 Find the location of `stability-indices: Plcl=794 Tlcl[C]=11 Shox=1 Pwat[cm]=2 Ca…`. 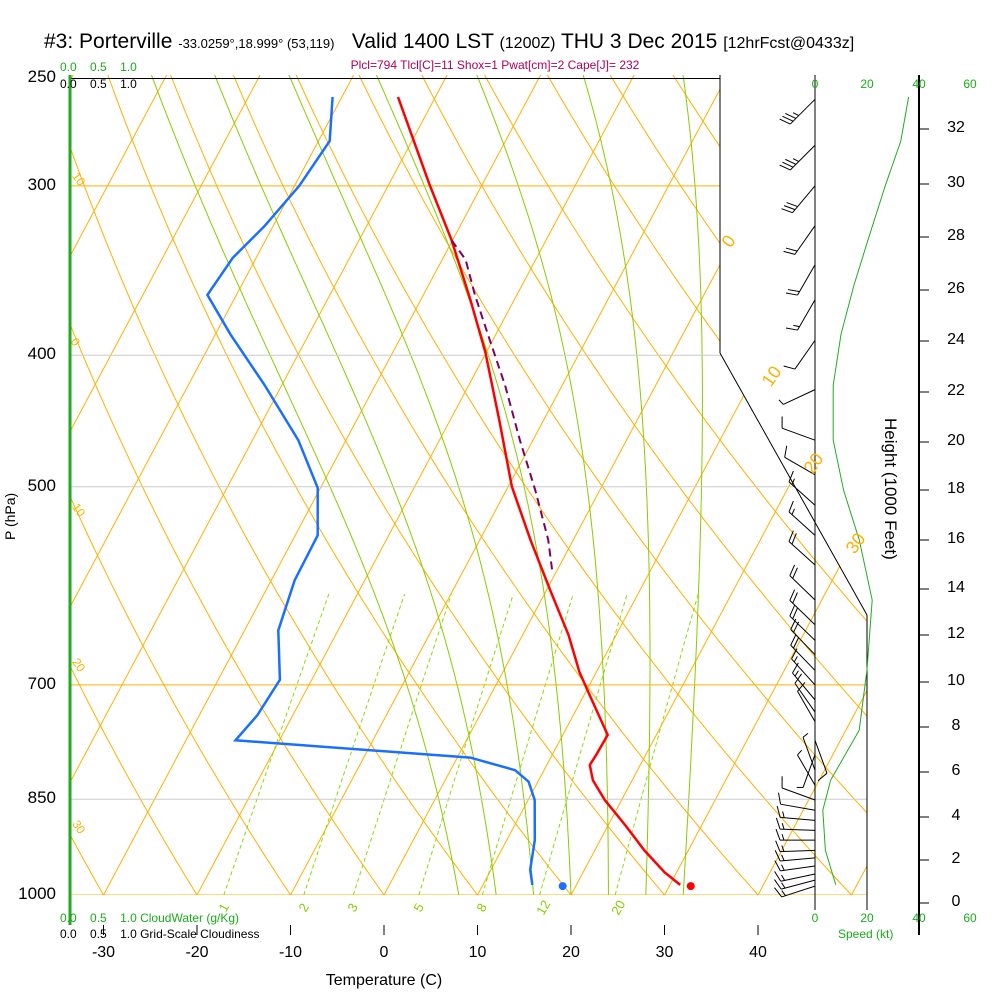

stability-indices: Plcl=794 Tlcl[C]=11 Shox=1 Pwat[cm]=2 Ca… is located at coordinates (495, 65).